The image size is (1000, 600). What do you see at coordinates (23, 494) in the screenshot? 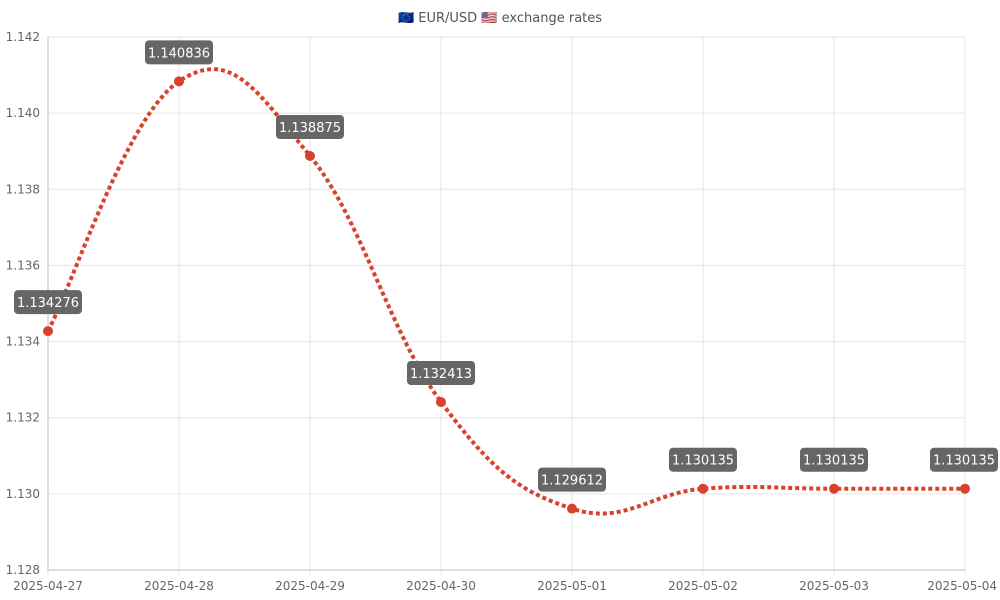
I see `y-tick-label: 1.130` at bounding box center [23, 494].